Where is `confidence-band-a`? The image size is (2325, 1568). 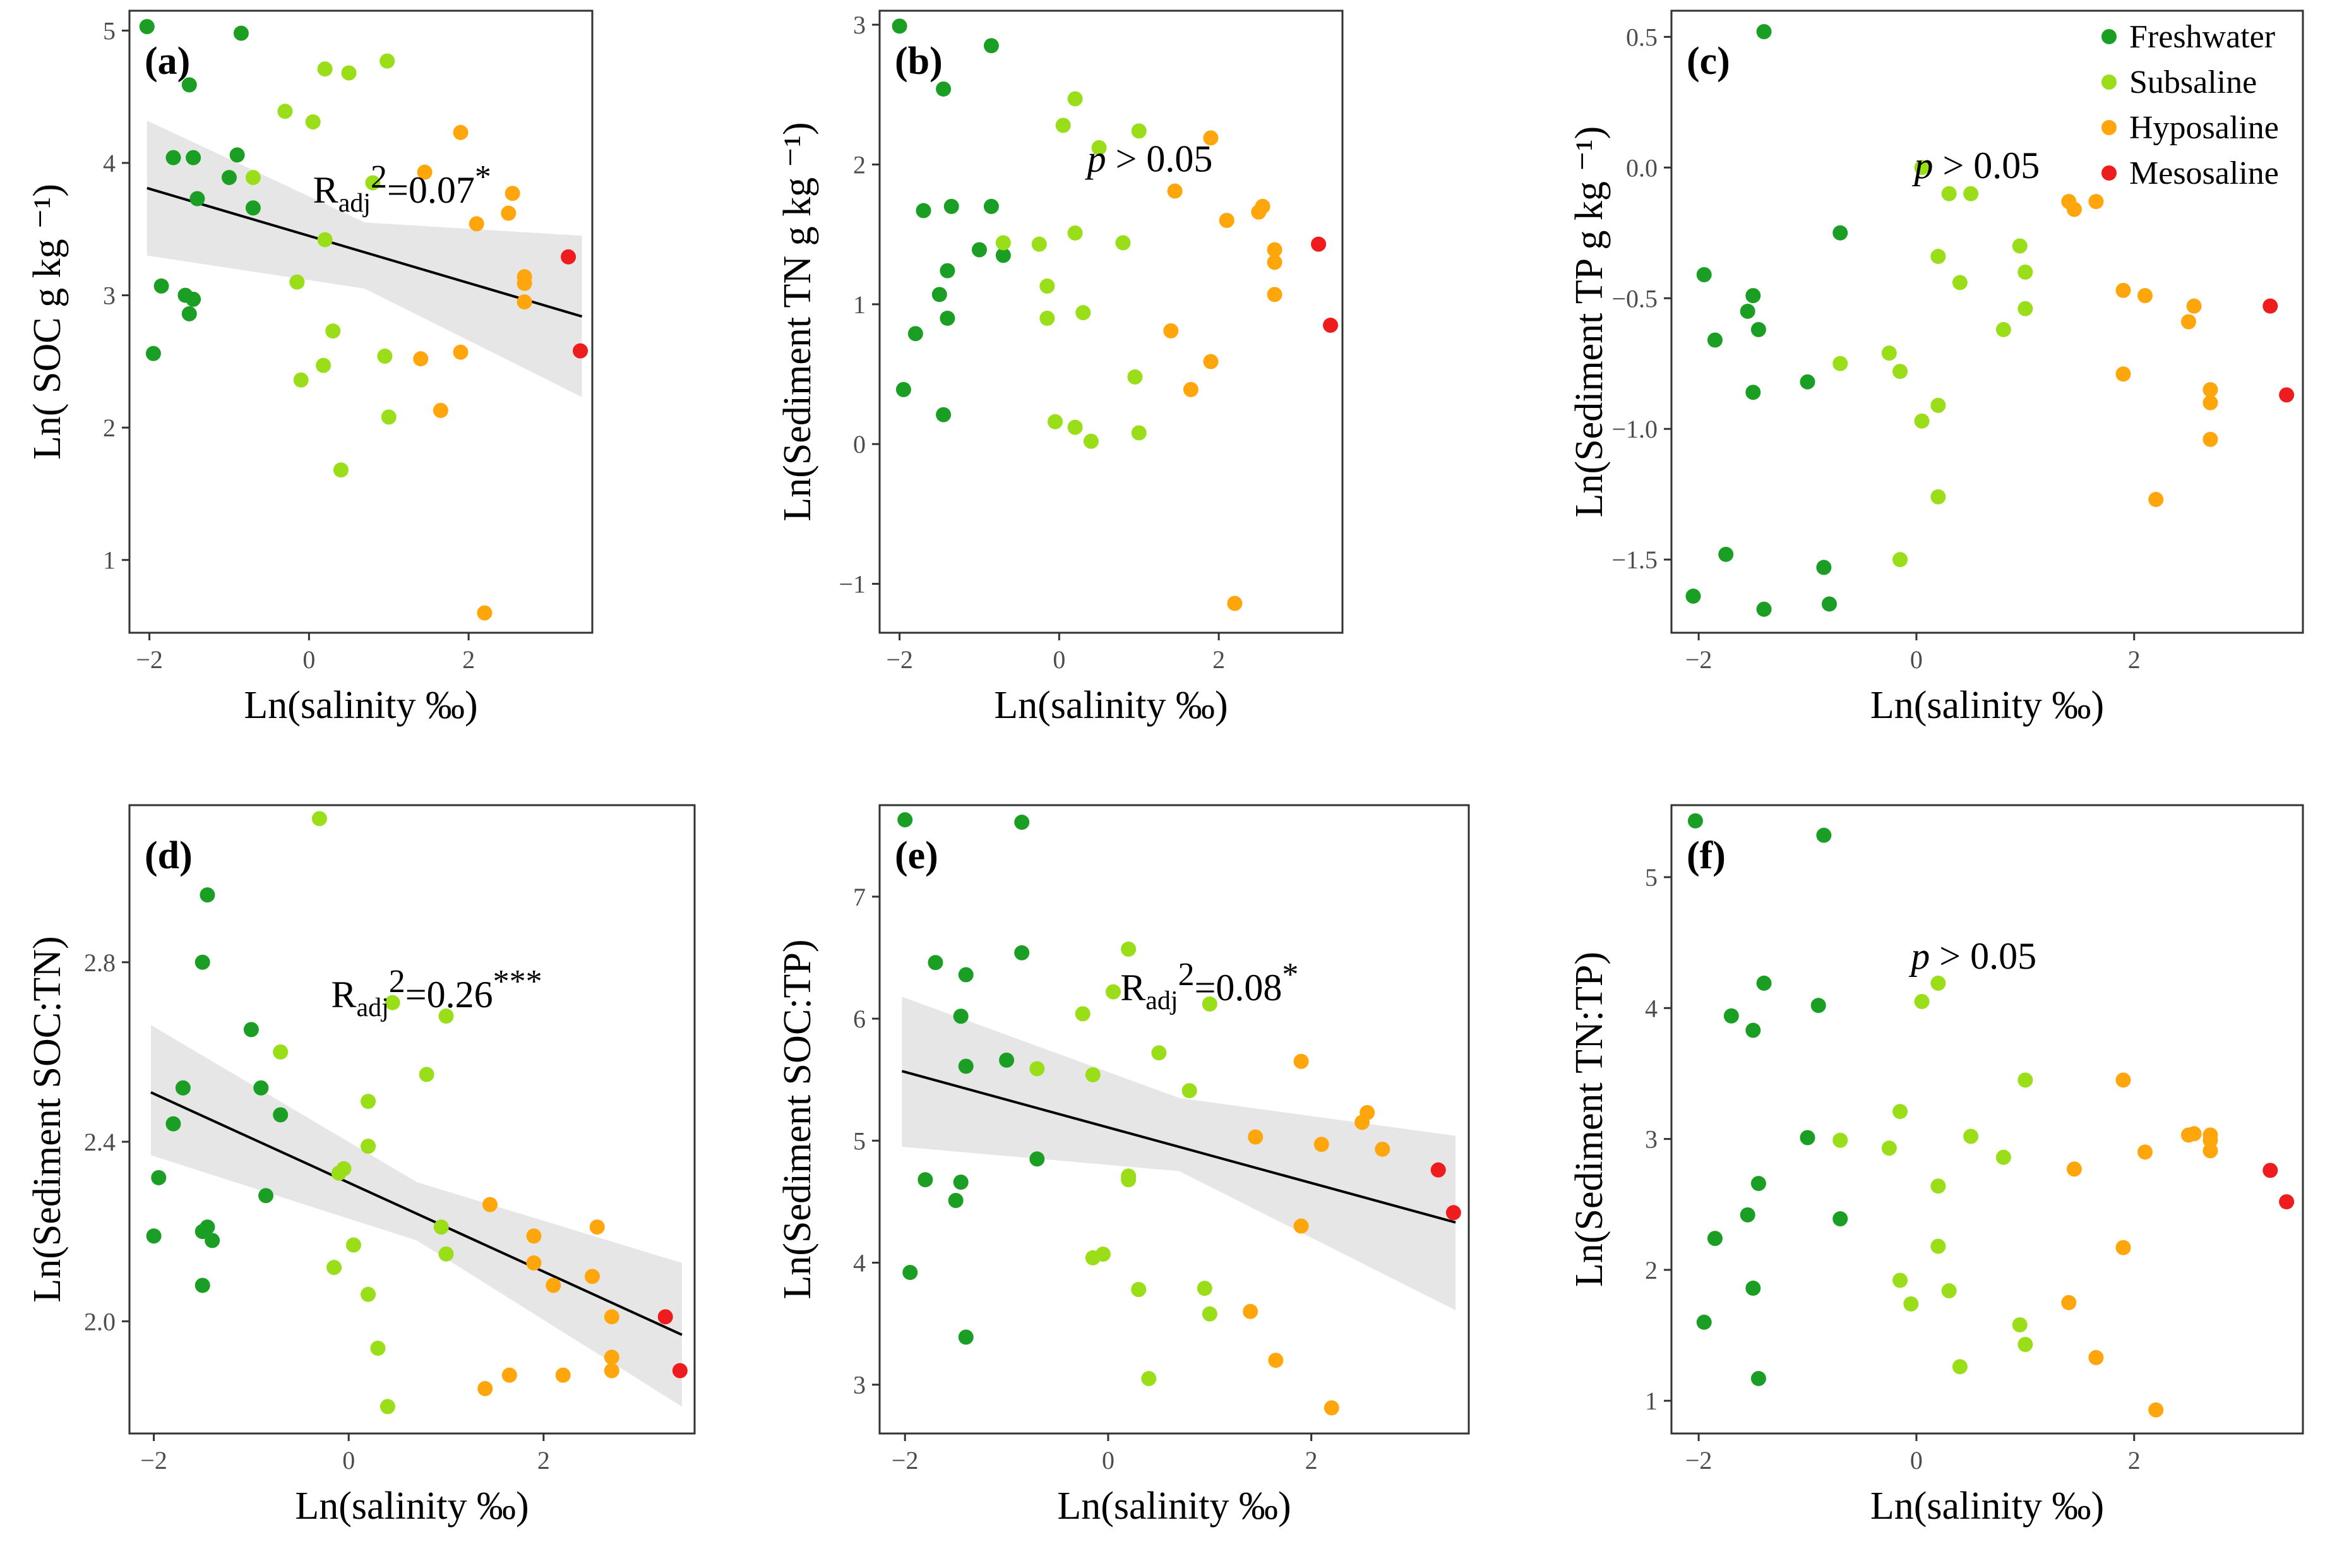
confidence-band-a is located at coordinates (364, 259).